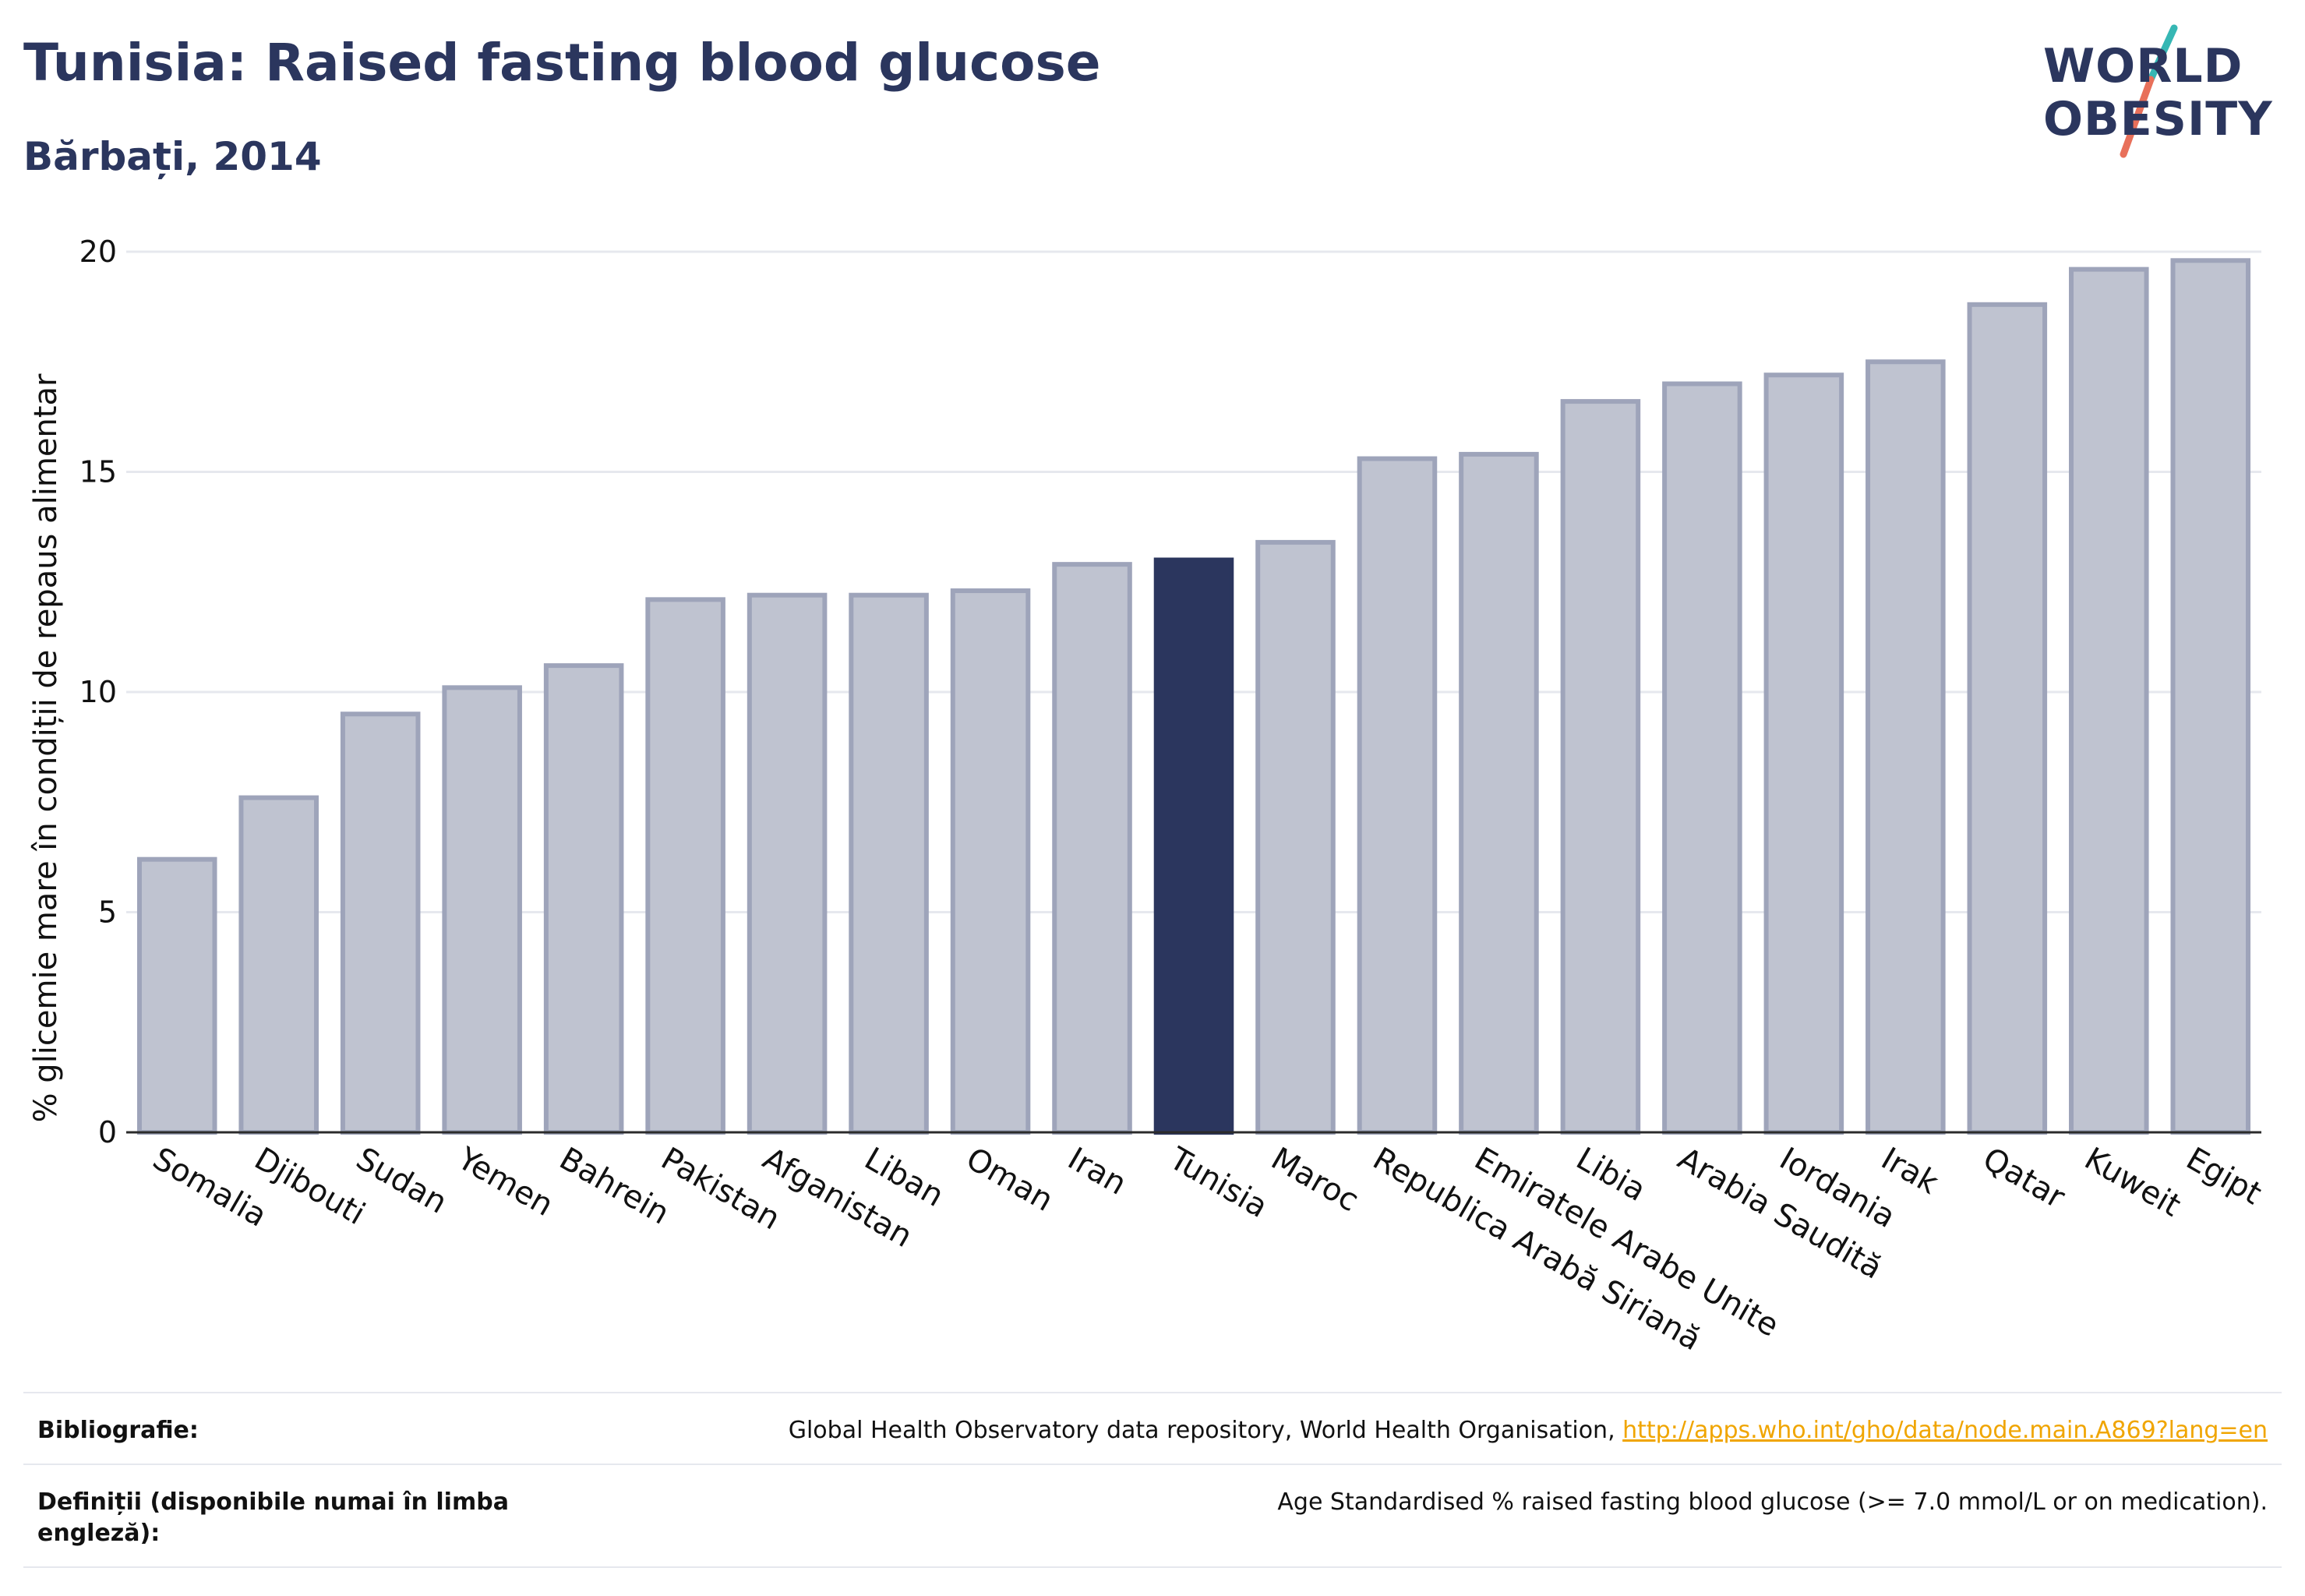 The image size is (2305, 1596). Describe the element at coordinates (98, 692) in the screenshot. I see `y-tick-label: 10` at that location.